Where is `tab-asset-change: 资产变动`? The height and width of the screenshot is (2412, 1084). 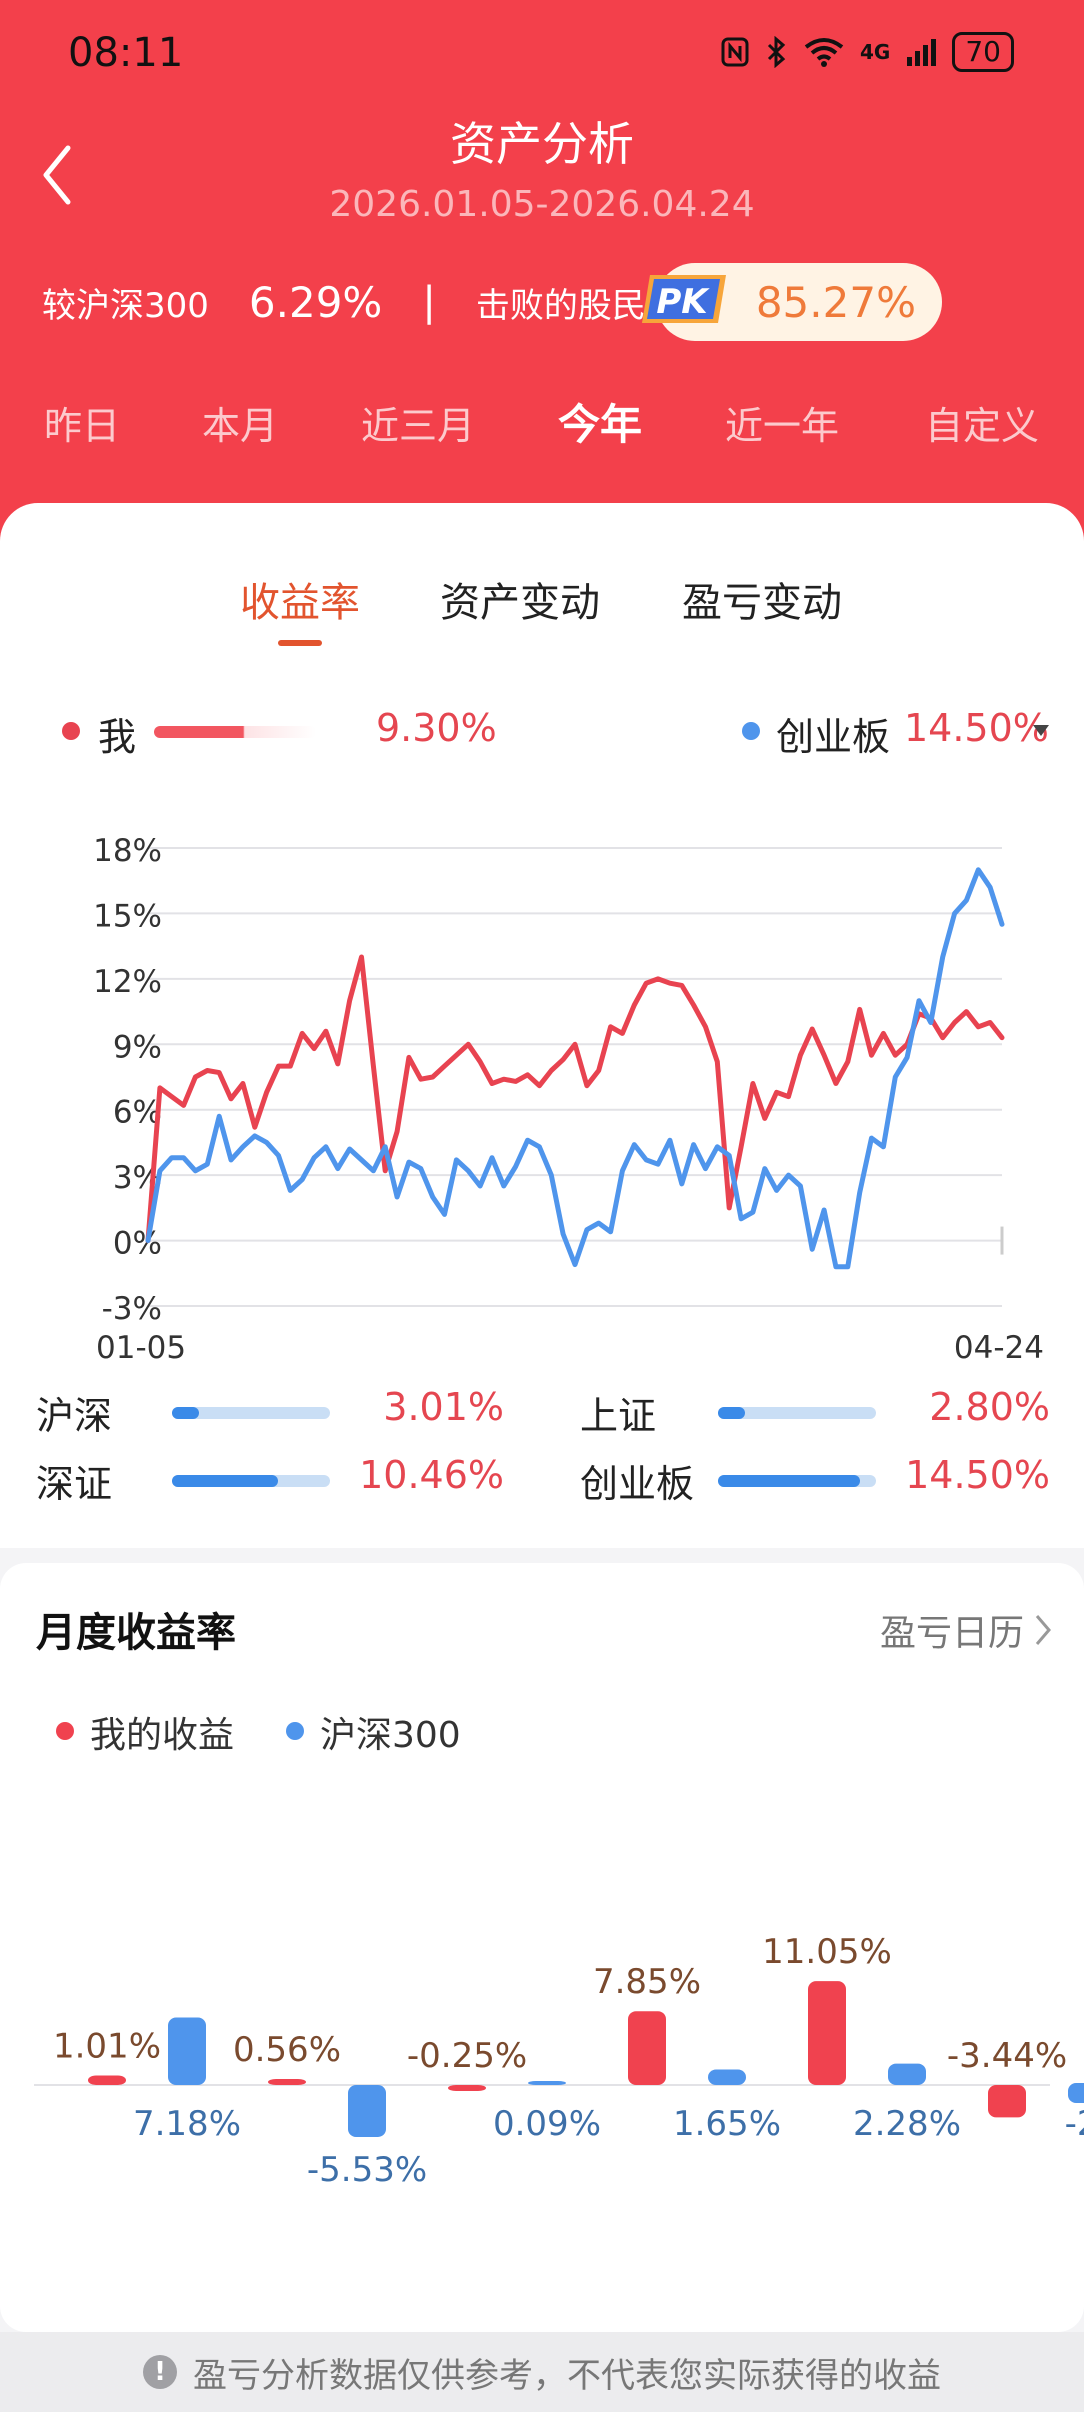
tab-asset-change: 资产变动 is located at coordinates (520, 603).